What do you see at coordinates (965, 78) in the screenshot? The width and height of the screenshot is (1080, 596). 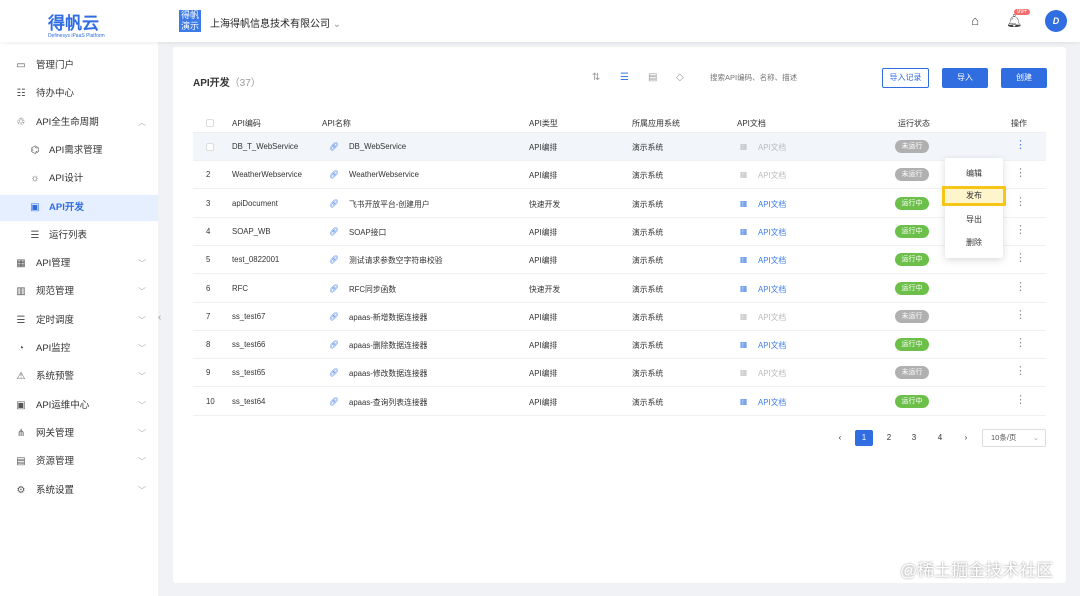 I see `import-button: 导入` at bounding box center [965, 78].